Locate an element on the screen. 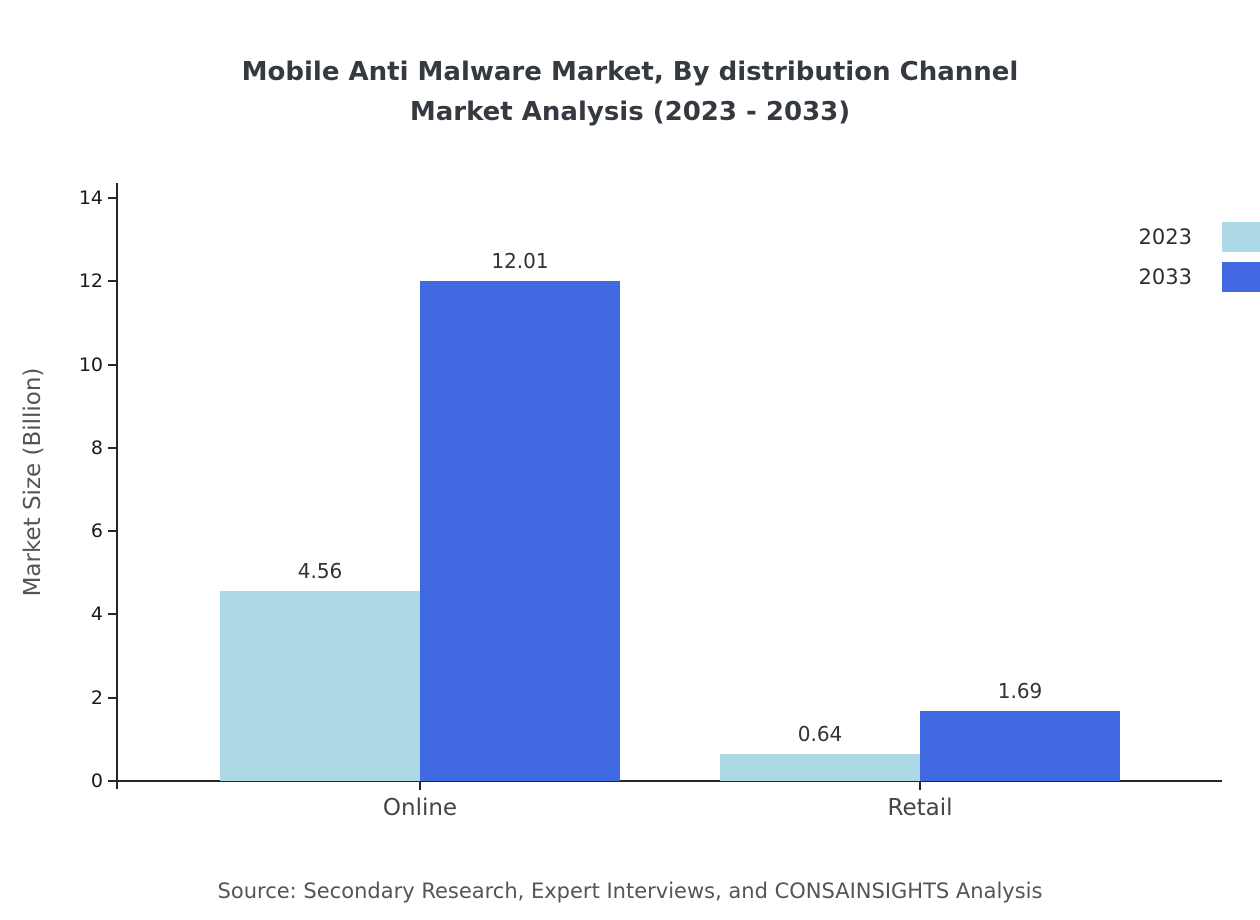  legend-row-2033: 2033 is located at coordinates (1199, 277).